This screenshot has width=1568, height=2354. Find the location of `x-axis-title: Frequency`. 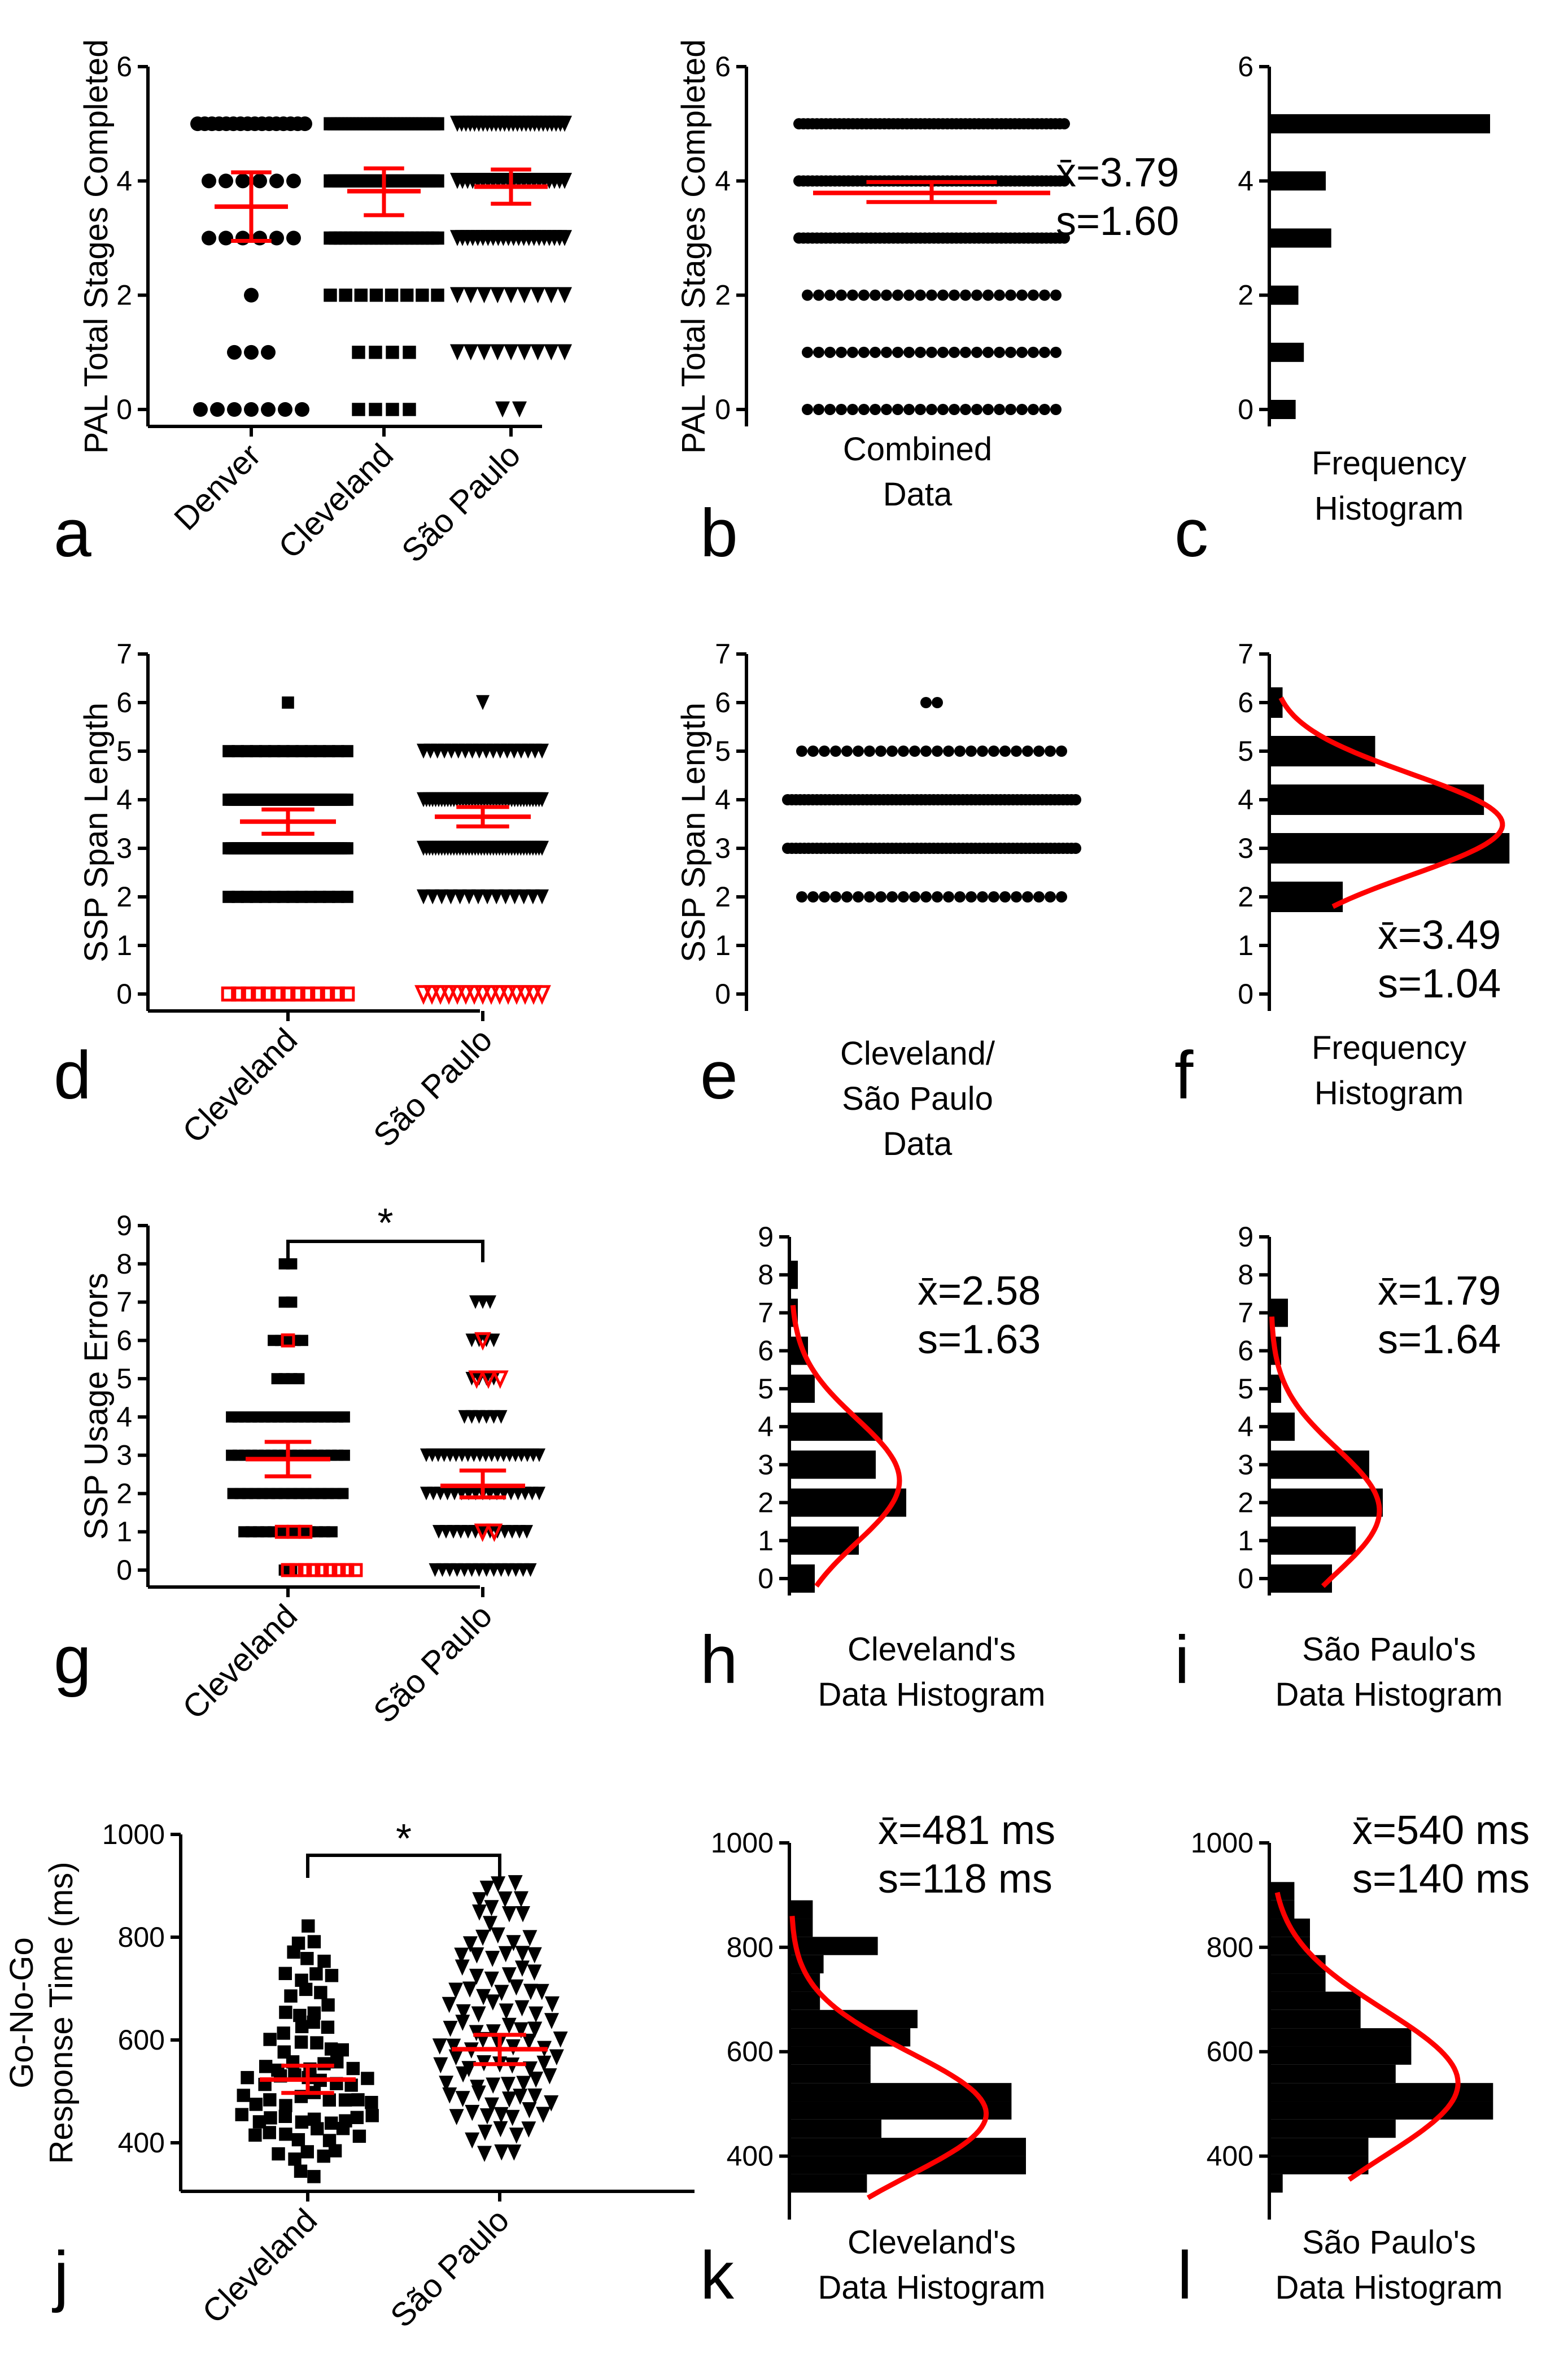

x-axis-title: Frequency is located at coordinates (1389, 1048).